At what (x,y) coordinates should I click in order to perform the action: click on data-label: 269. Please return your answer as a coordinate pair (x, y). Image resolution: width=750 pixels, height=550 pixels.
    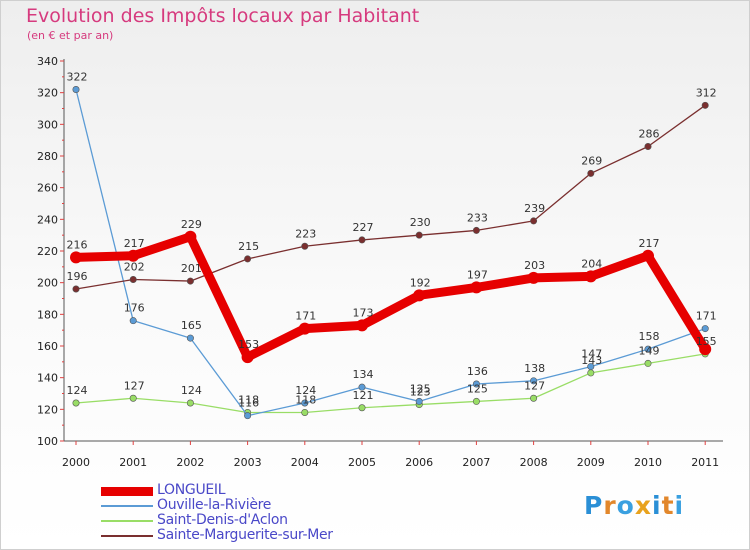
    Looking at the image, I should click on (591, 160).